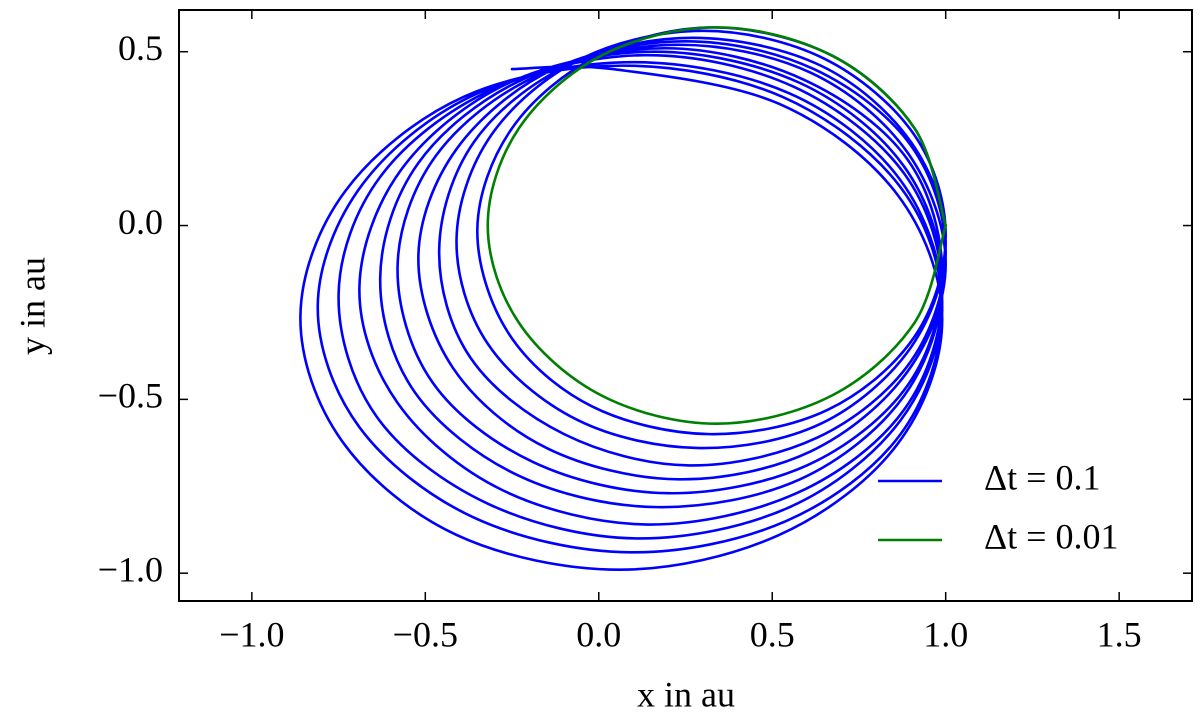 Image resolution: width=1200 pixels, height=726 pixels. I want to click on y-tick-label: 0.5, so click(140, 48).